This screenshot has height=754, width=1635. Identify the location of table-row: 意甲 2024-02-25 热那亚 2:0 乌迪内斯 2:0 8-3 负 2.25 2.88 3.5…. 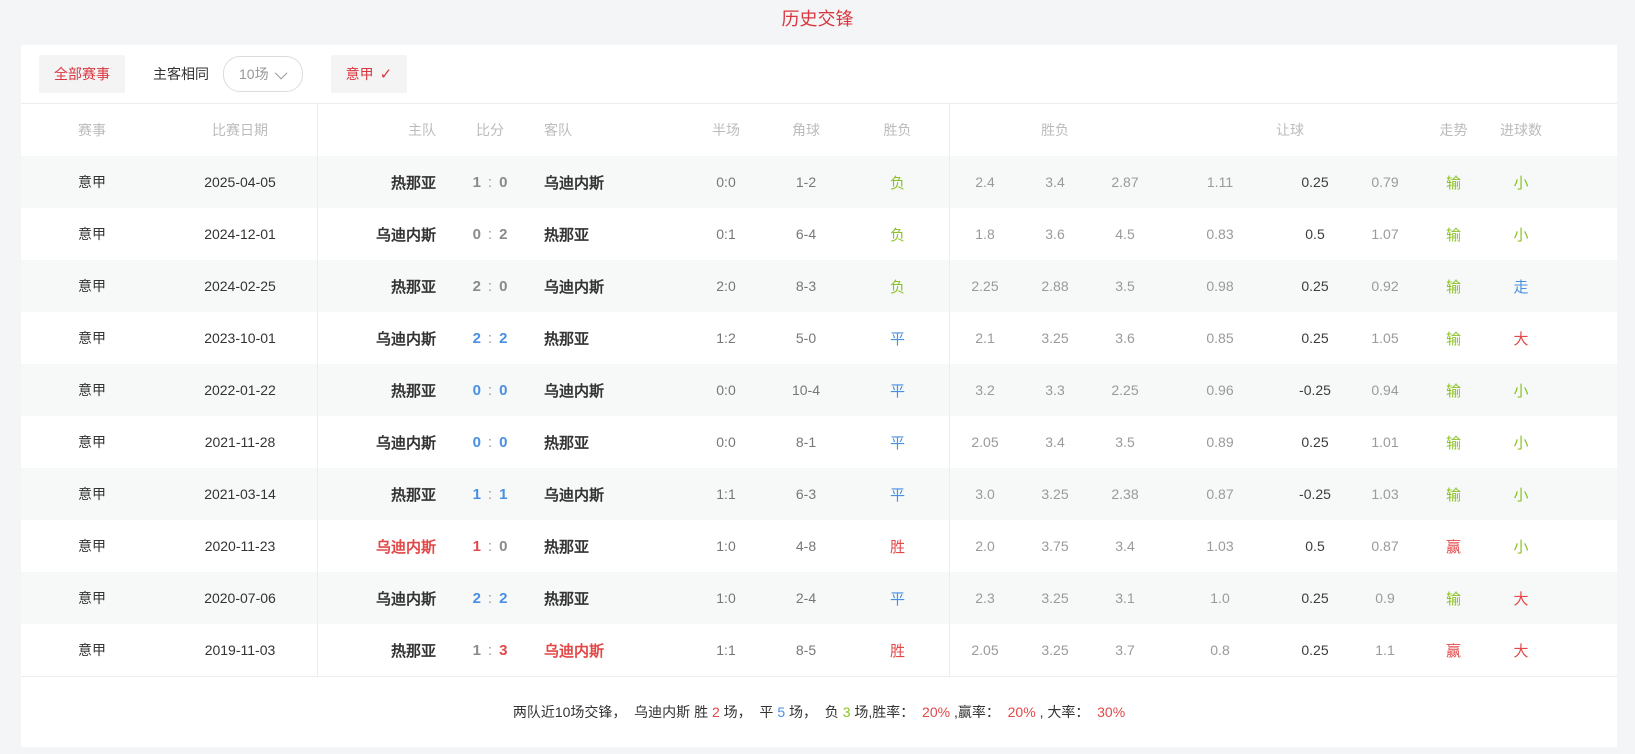
(819, 286).